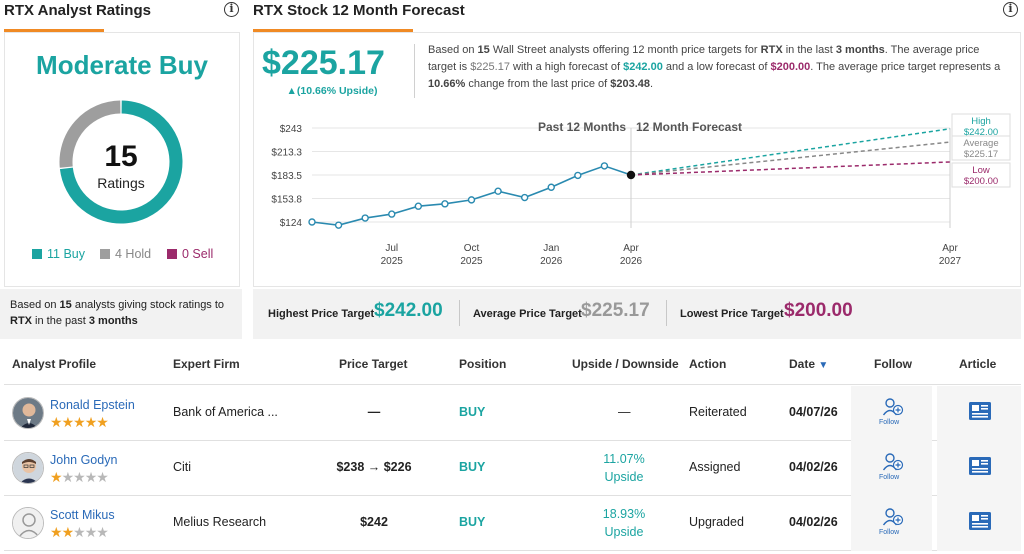  I want to click on upside-percentage: ▲(10.66% Upside), so click(332, 91).